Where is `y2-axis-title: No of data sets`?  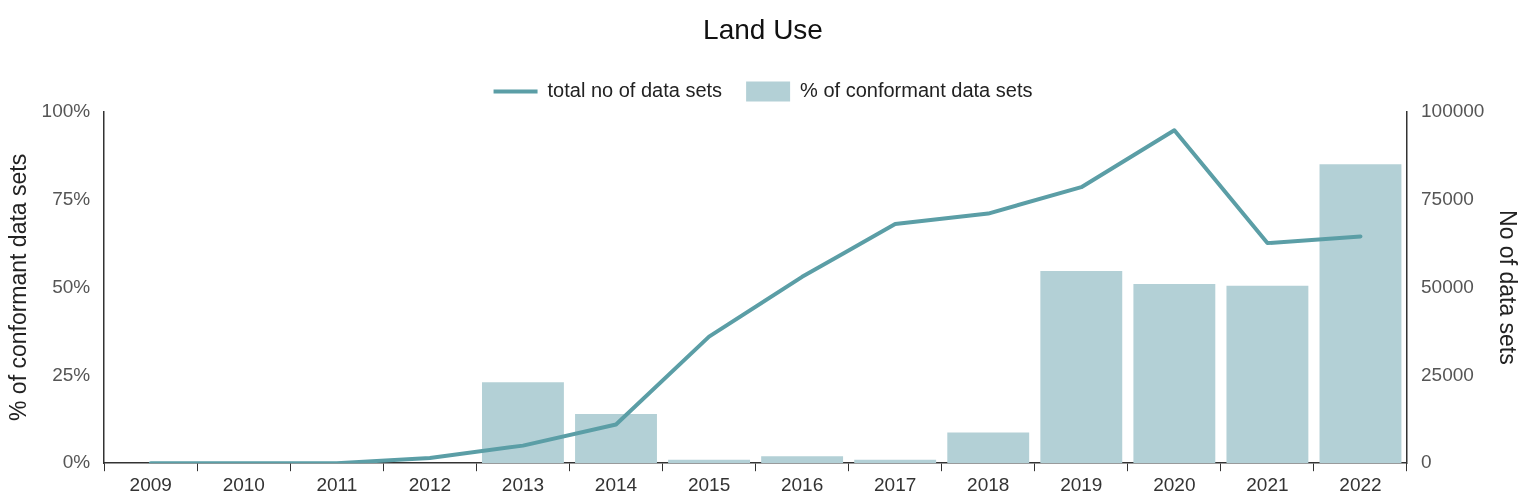 y2-axis-title: No of data sets is located at coordinates (1507, 287).